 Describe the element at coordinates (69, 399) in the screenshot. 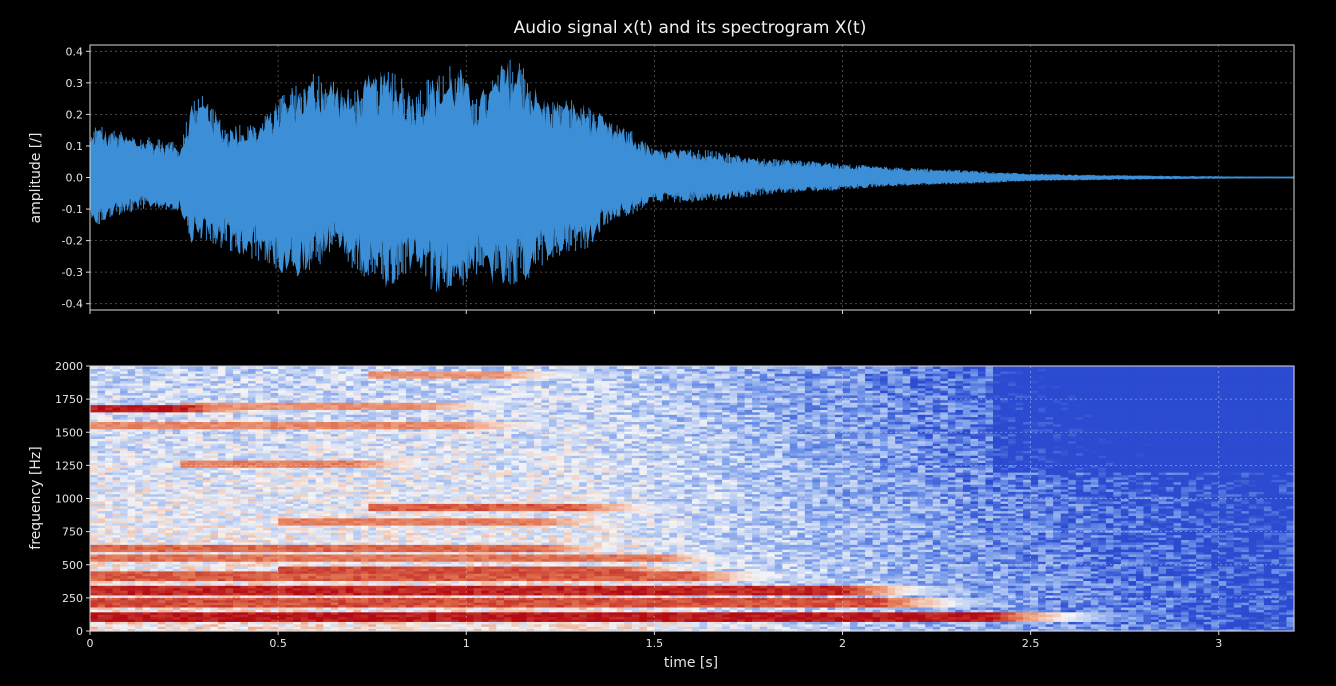

I see `spectrogram-y-tick-label: 1750` at that location.